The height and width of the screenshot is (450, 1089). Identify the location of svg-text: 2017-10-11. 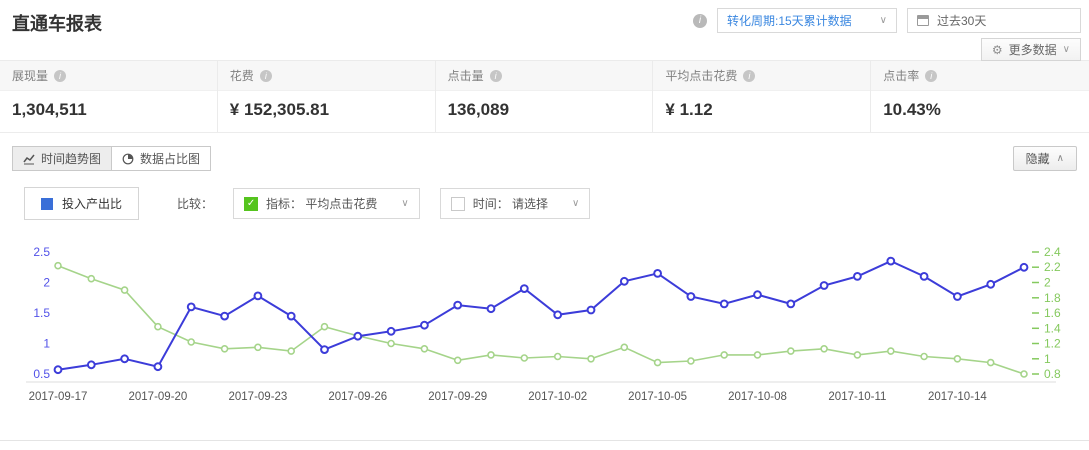
(857, 397).